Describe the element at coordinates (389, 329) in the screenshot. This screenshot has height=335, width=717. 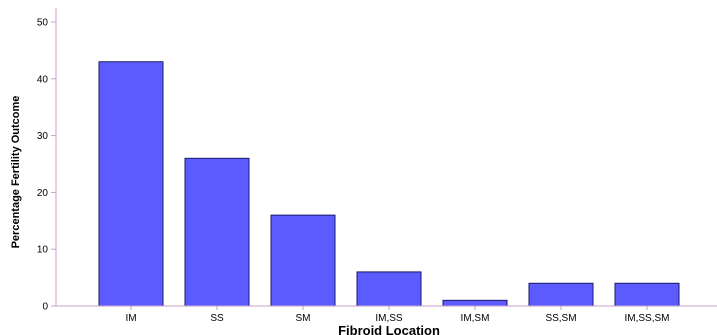
I see `x-axis-title: Fibroid Location` at that location.